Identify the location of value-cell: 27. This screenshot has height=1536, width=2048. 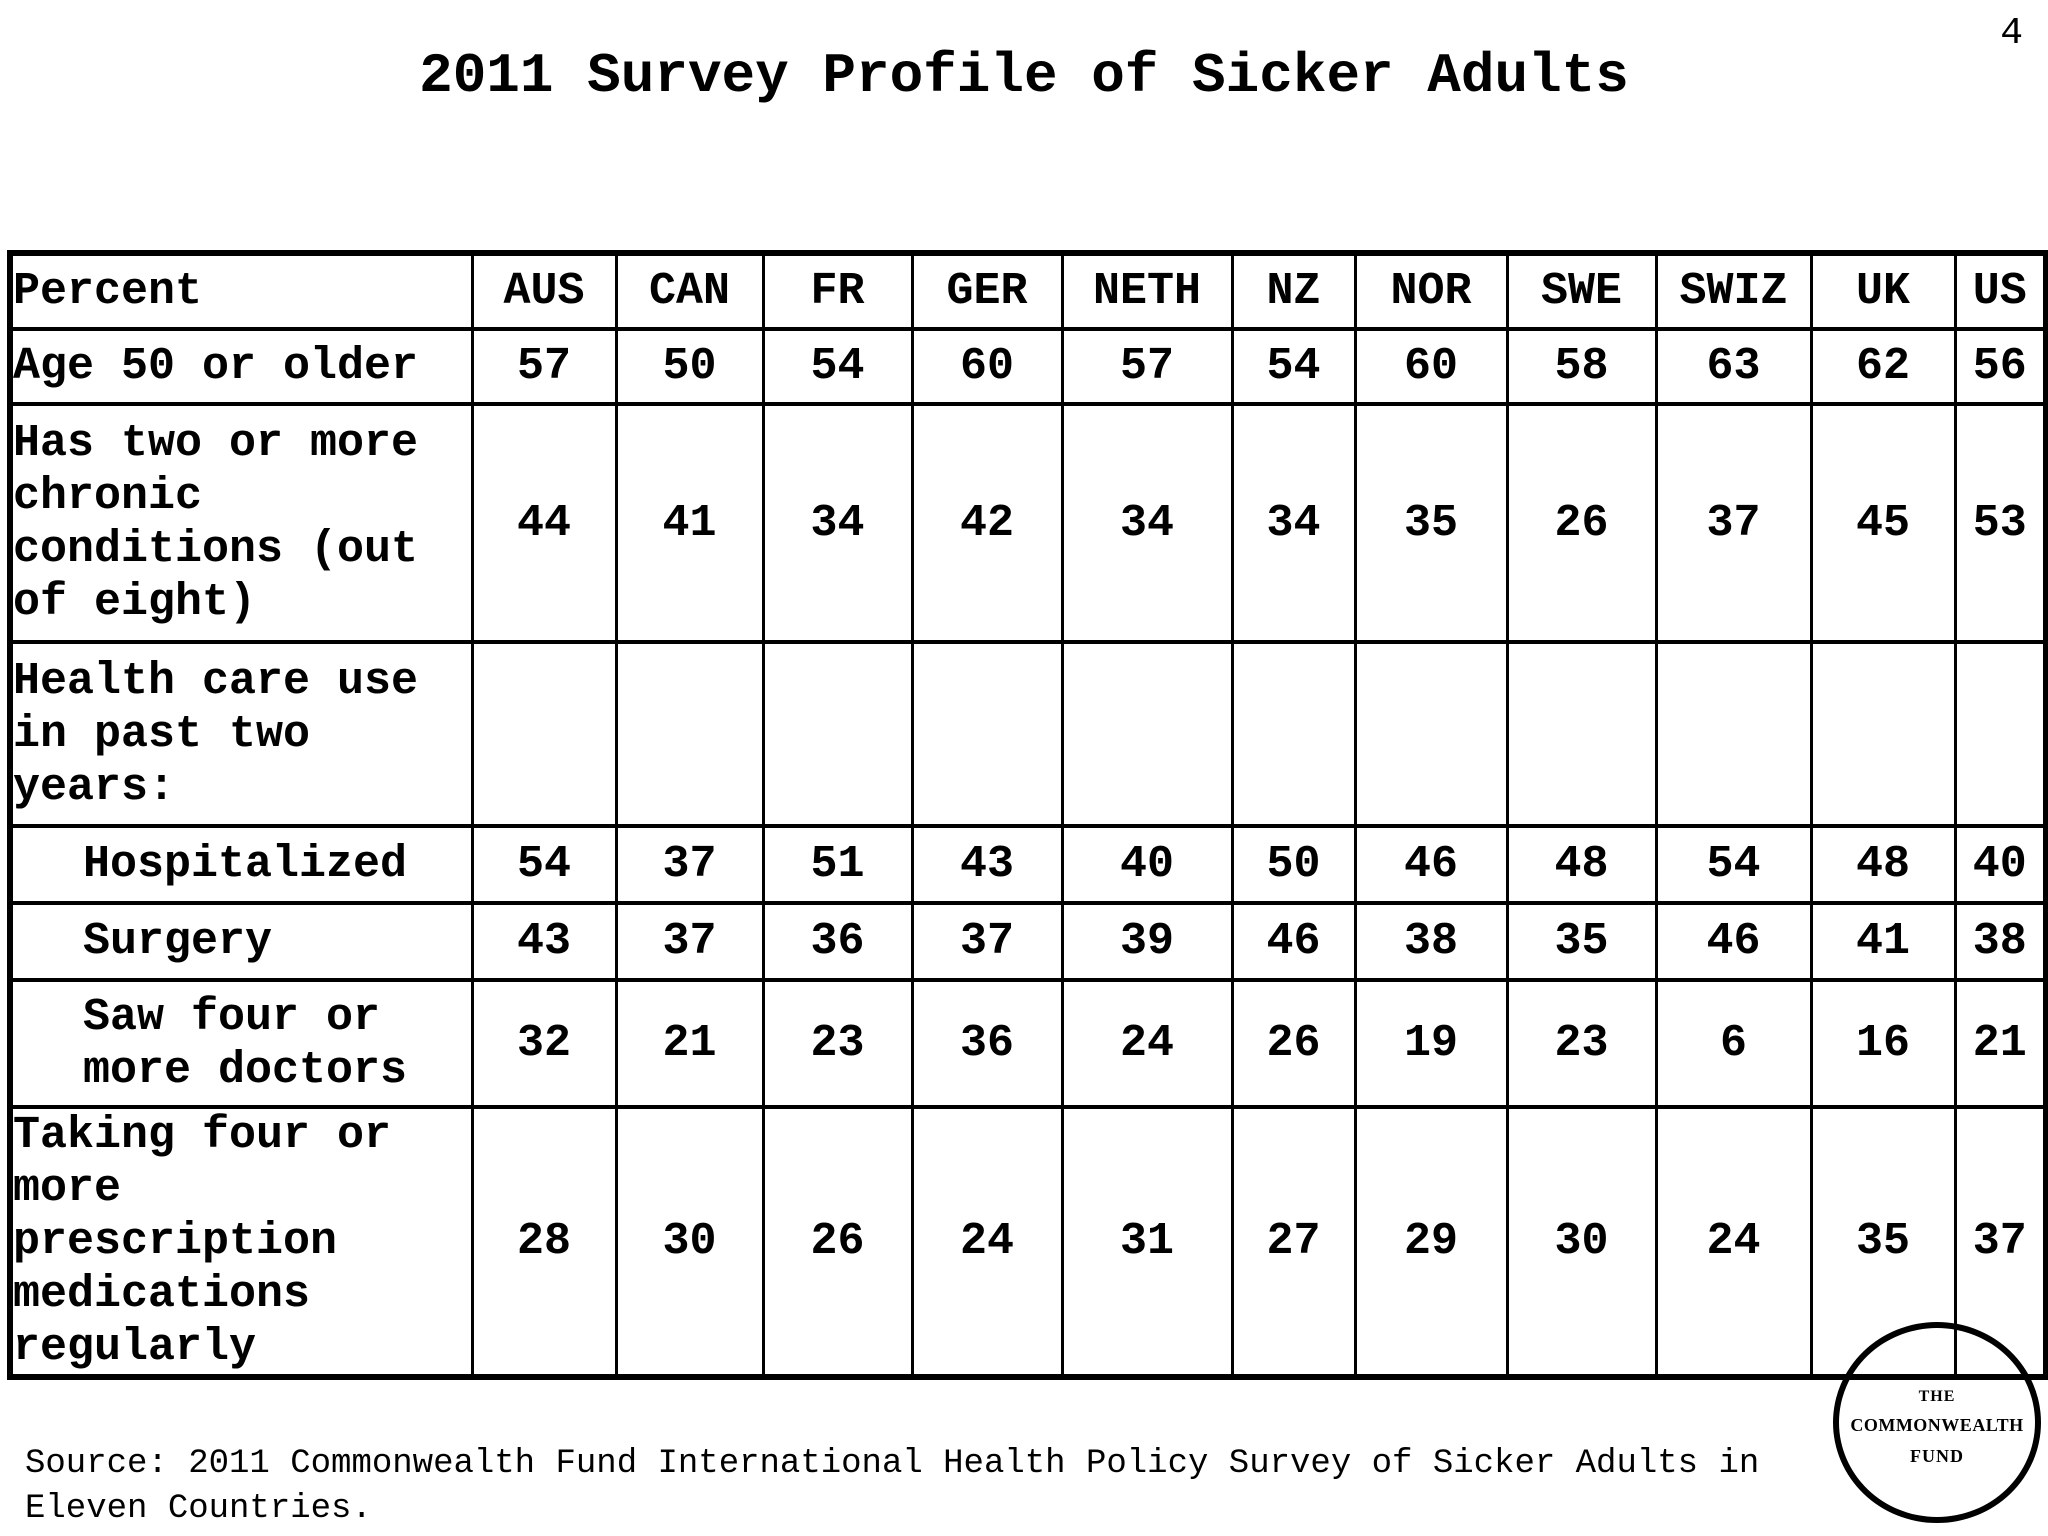
(1293, 1242).